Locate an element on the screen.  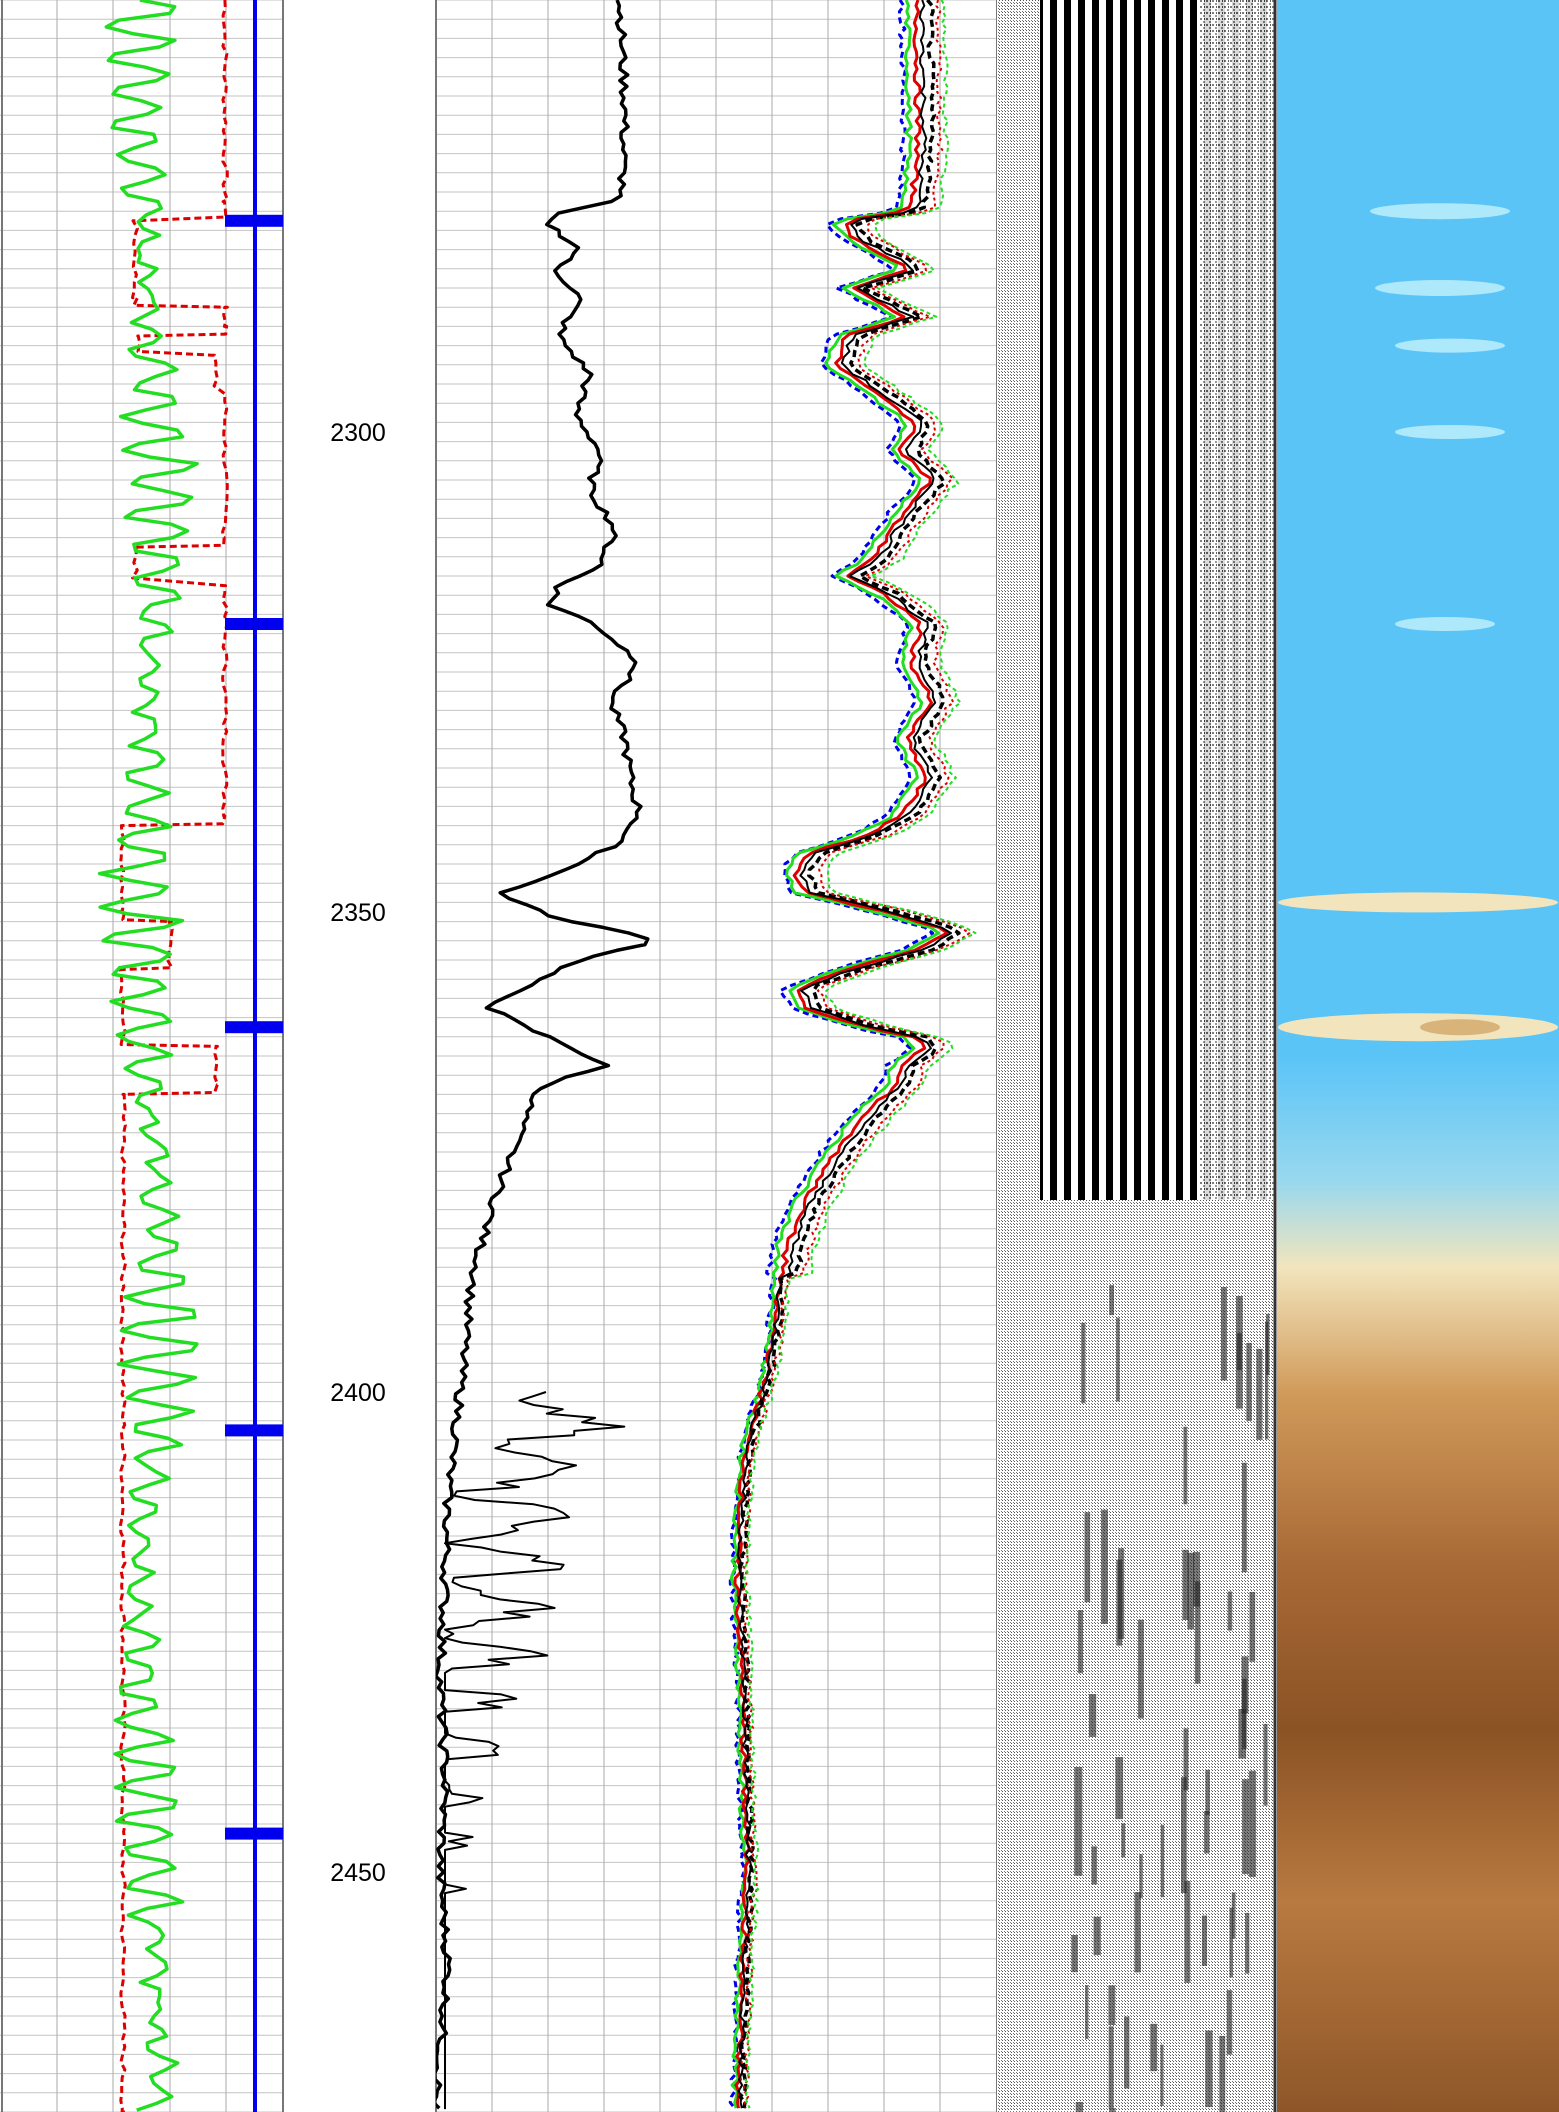
black-curve-primary is located at coordinates (543, 1055).